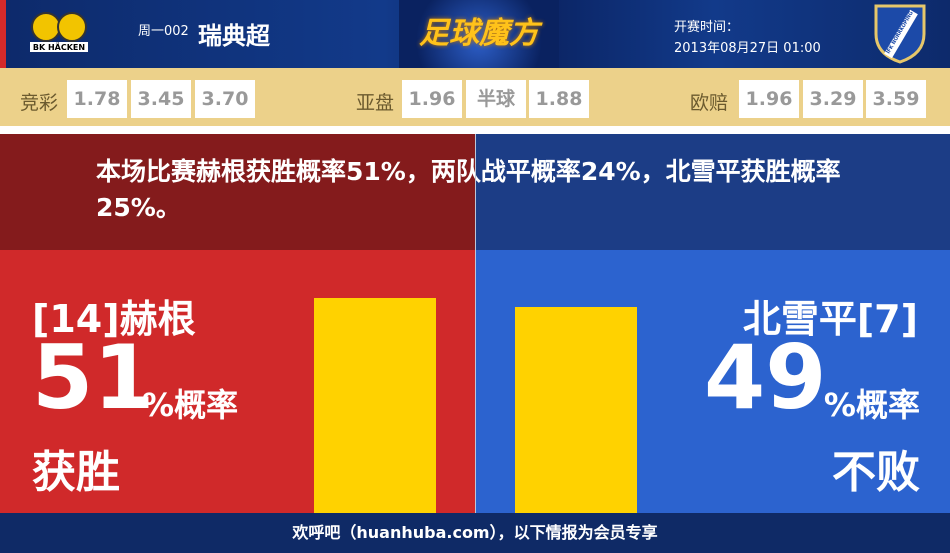 Image resolution: width=950 pixels, height=553 pixels. What do you see at coordinates (479, 34) in the screenshot?
I see `brand-logo: 足球魔方` at bounding box center [479, 34].